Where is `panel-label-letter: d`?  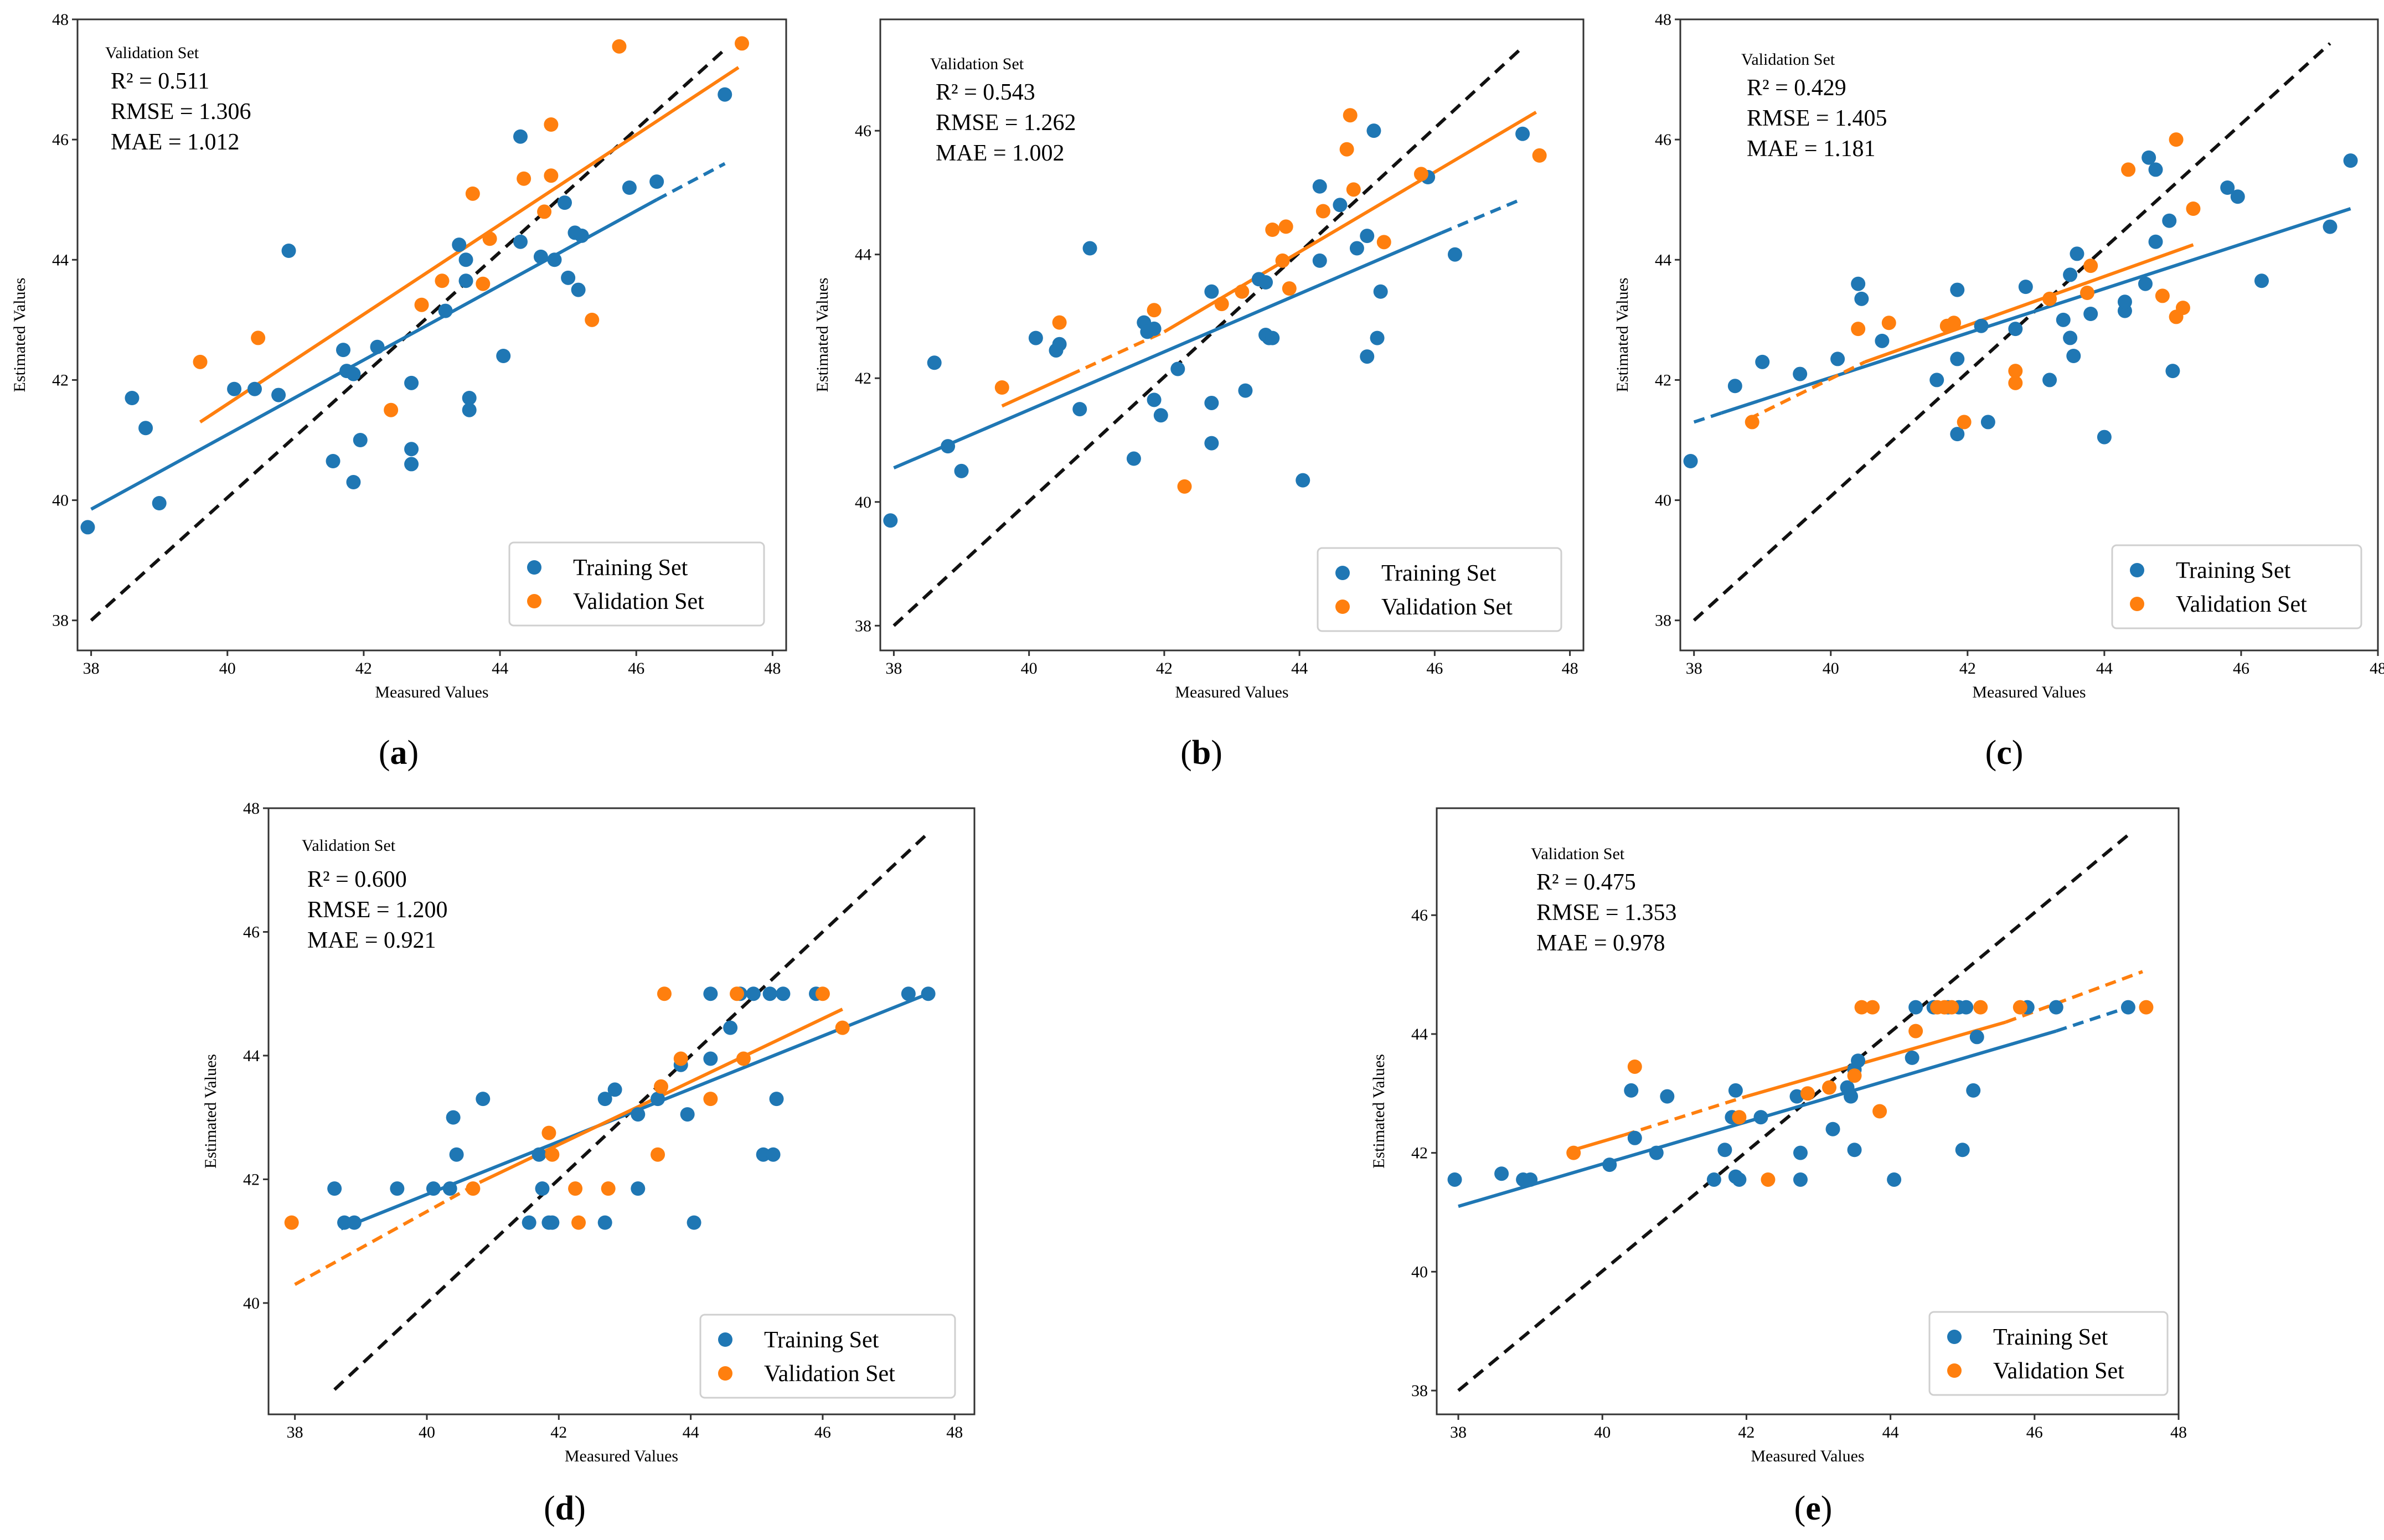 panel-label-letter: d is located at coordinates (564, 1508).